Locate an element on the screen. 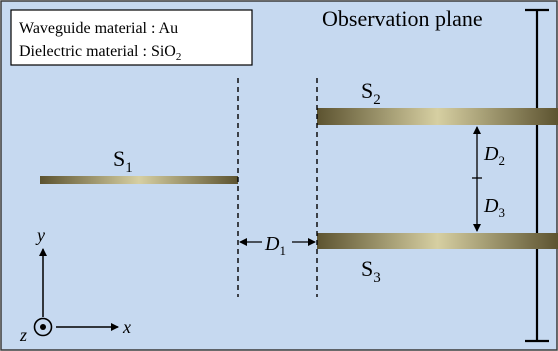 The width and height of the screenshot is (558, 351). legend-line-2: Dielectric material : SiO2 is located at coordinates (100, 53).